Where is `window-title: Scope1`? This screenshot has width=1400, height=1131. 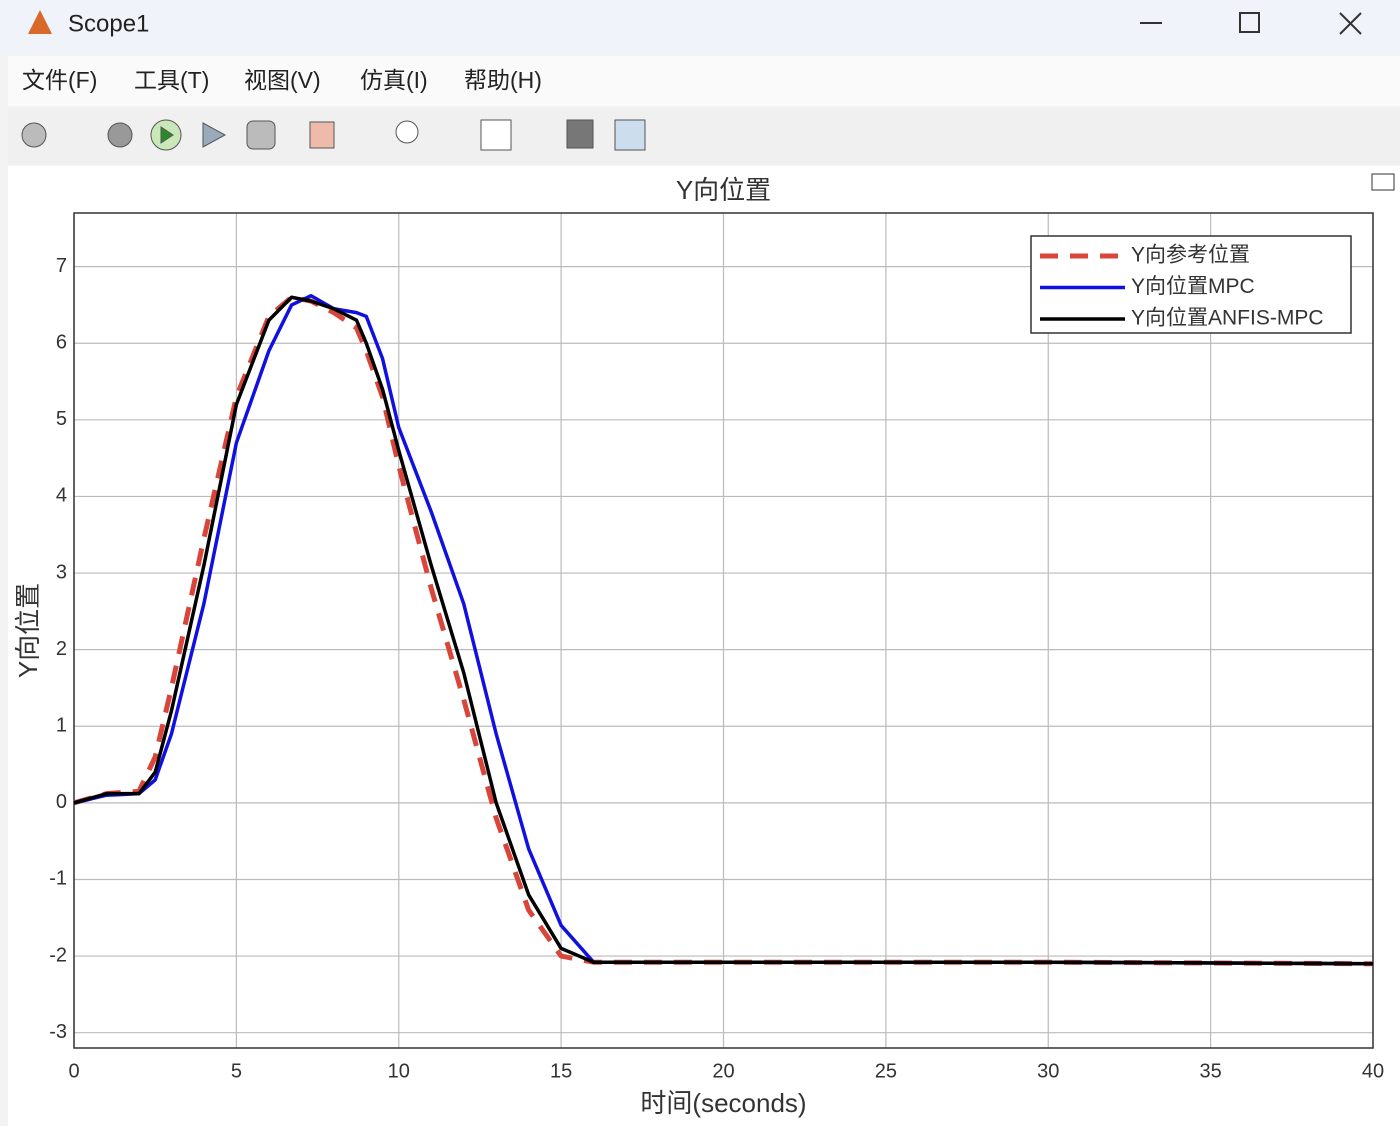 window-title: Scope1 is located at coordinates (108, 23).